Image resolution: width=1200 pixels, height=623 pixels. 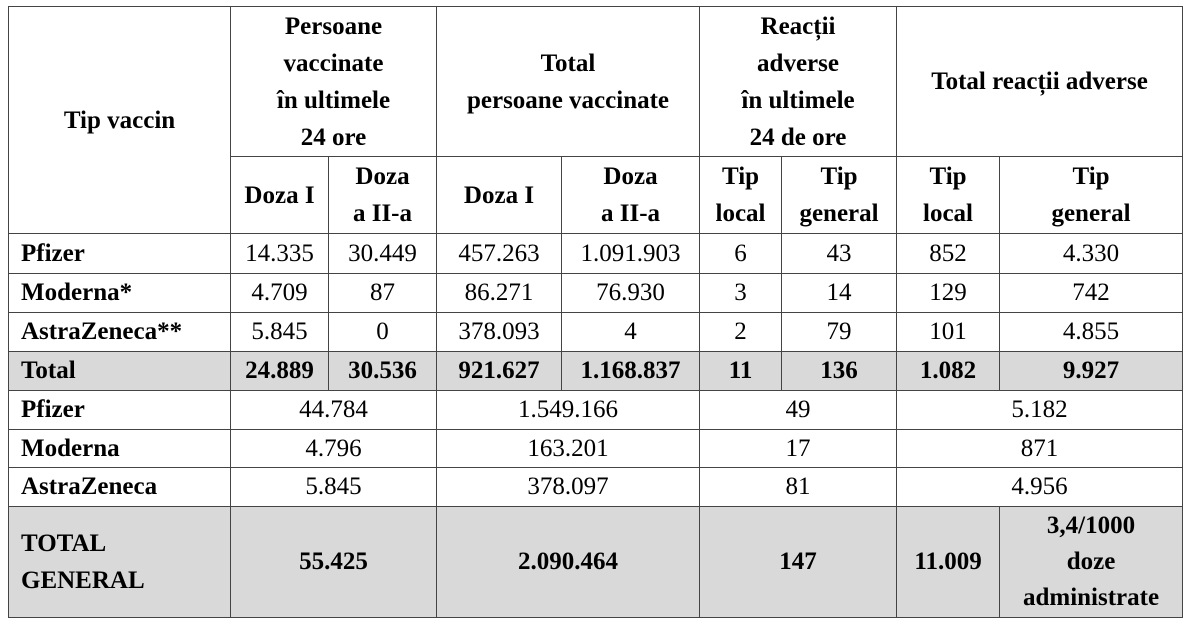 What do you see at coordinates (279, 293) in the screenshot?
I see `cell: 4.709` at bounding box center [279, 293].